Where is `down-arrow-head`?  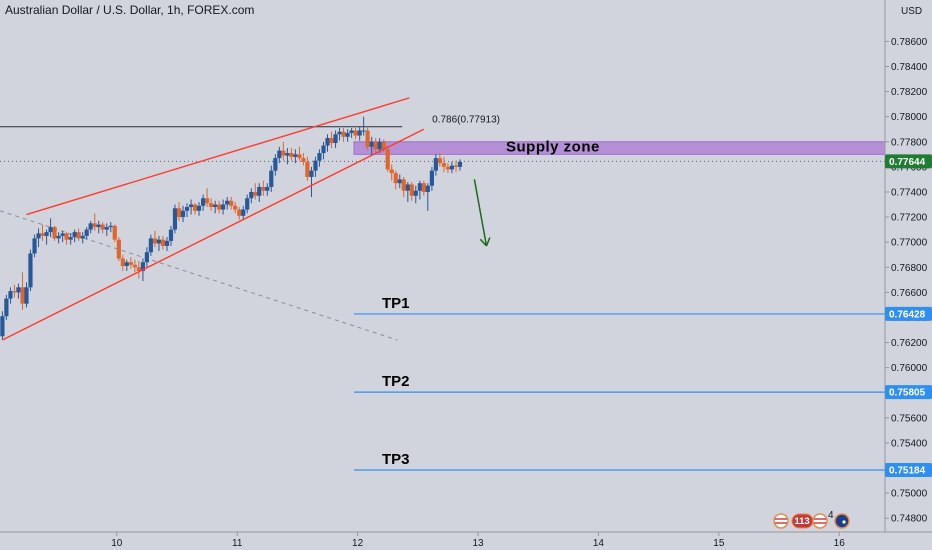 down-arrow-head is located at coordinates (488, 242).